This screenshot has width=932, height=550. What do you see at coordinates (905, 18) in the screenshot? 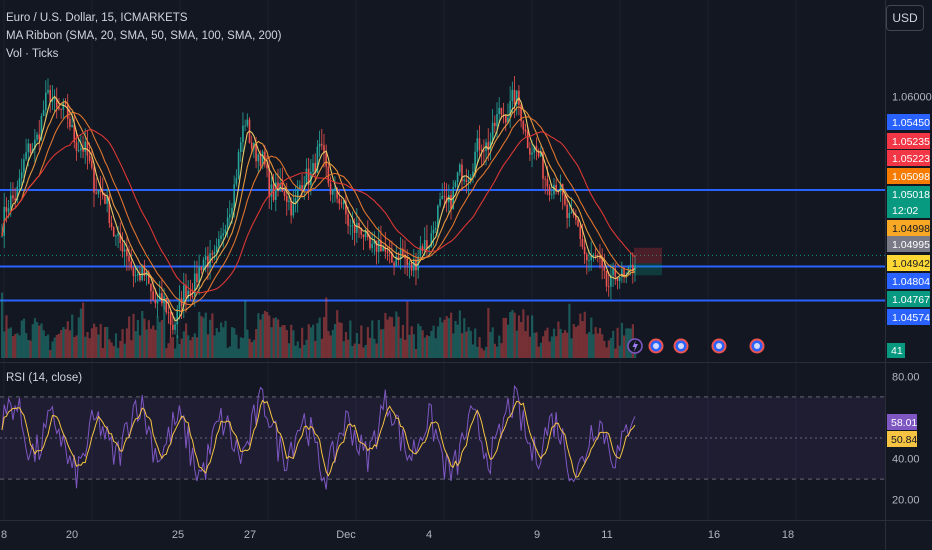
I see `currency-button: USD` at bounding box center [905, 18].